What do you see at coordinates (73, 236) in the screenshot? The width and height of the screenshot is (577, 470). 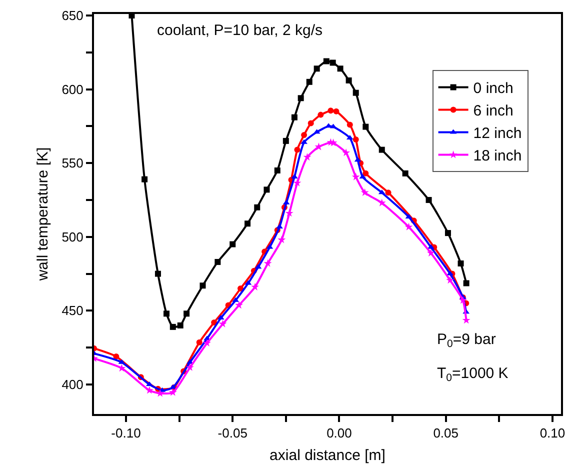 I see `y-tick-label: 500` at bounding box center [73, 236].